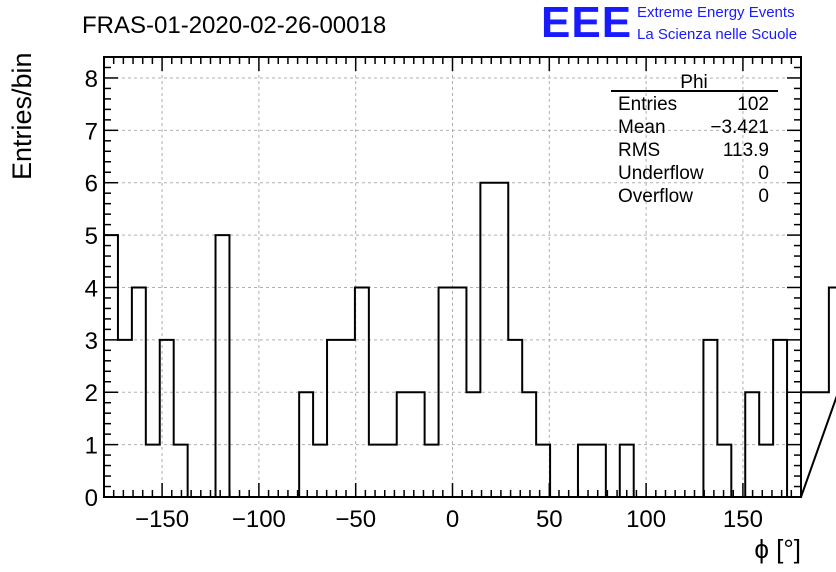 The width and height of the screenshot is (836, 572). Describe the element at coordinates (753, 104) in the screenshot. I see `stats-value: 102` at that location.